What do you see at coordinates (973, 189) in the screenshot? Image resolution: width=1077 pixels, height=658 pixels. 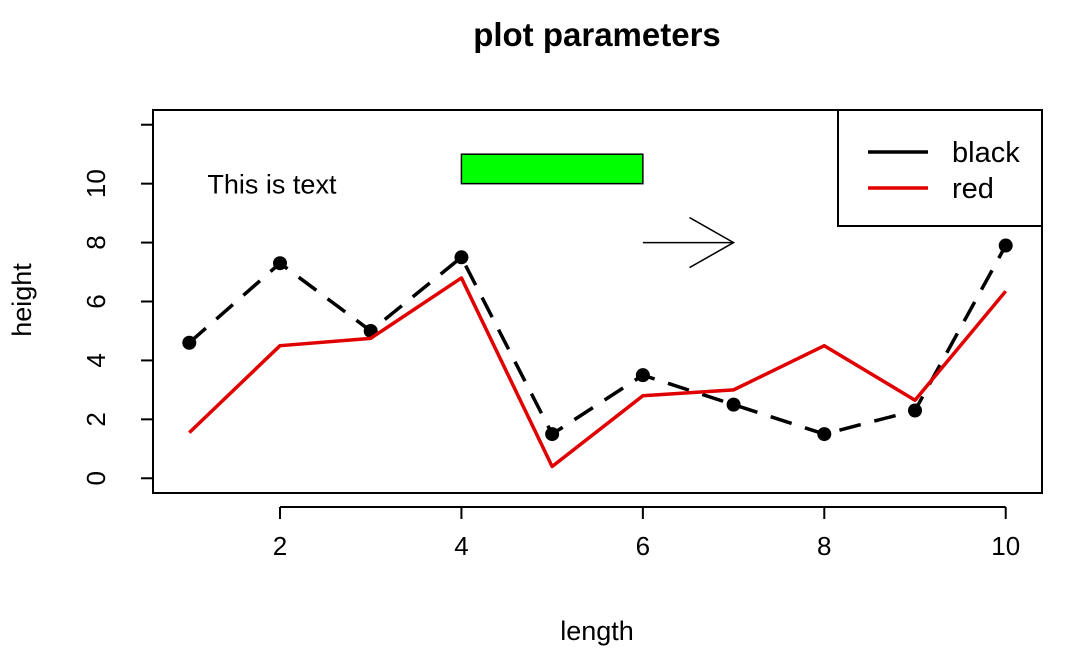 I see `legend-label-red: red` at bounding box center [973, 189].